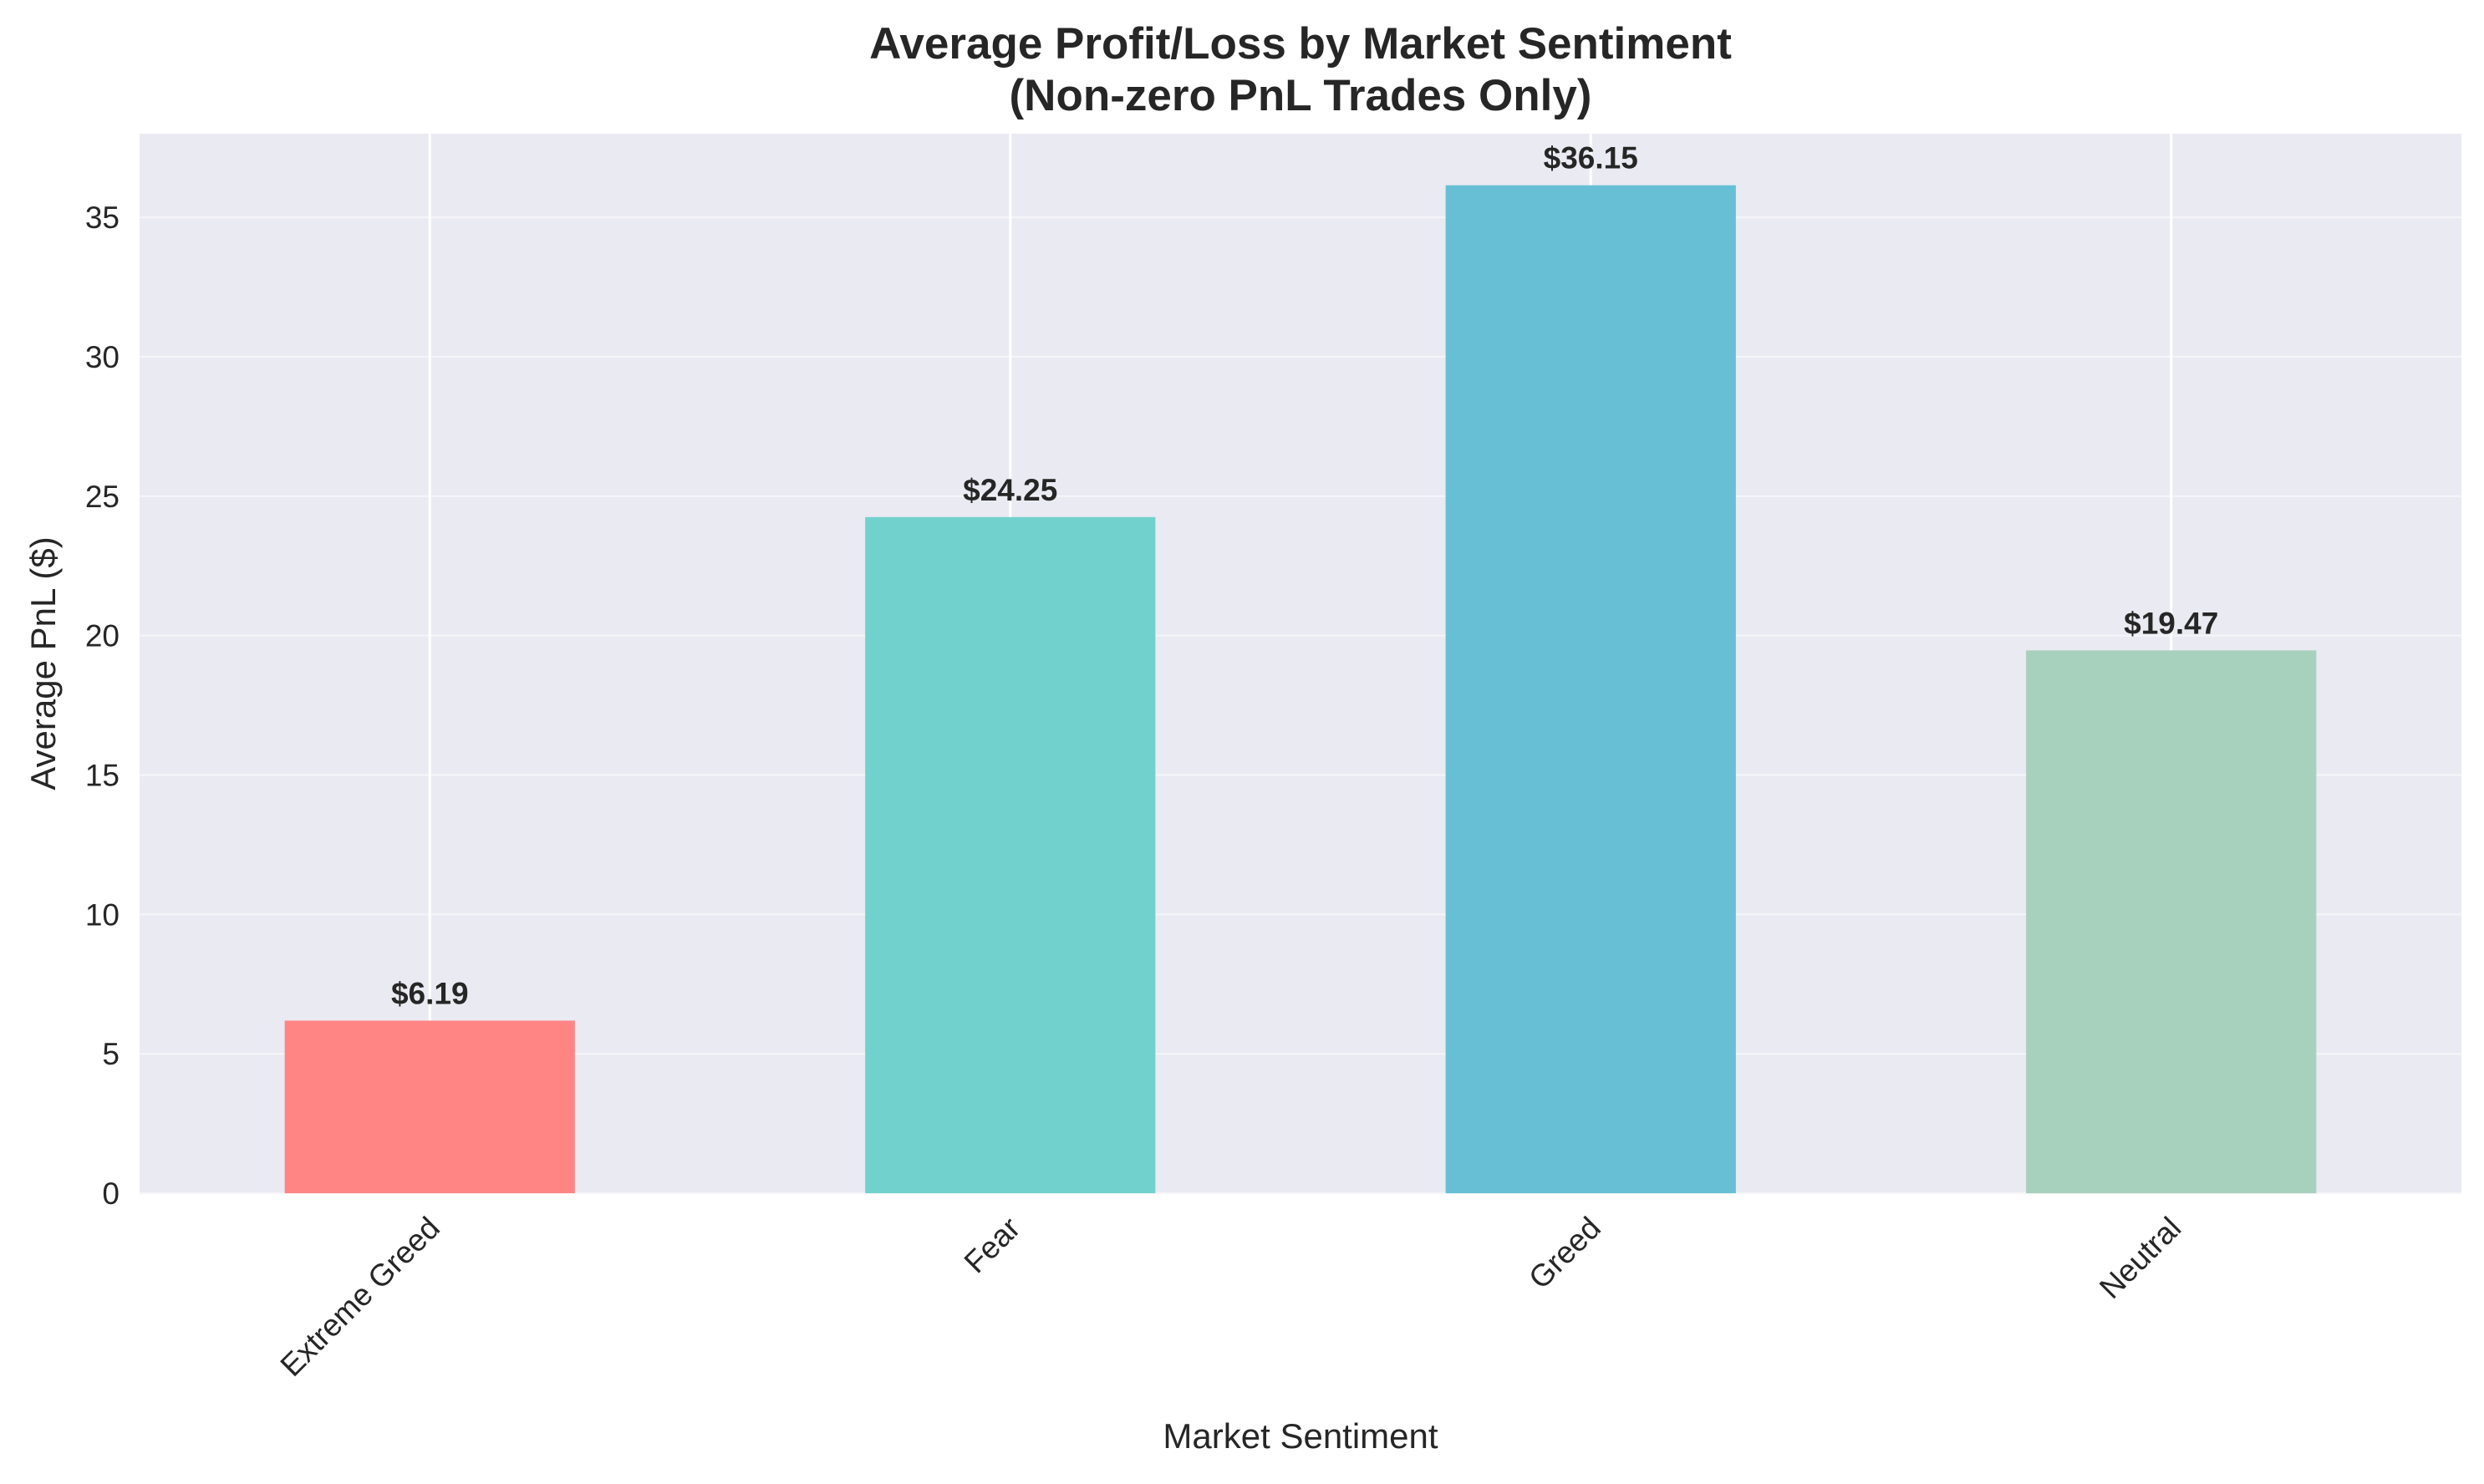 The image size is (2484, 1484). Describe the element at coordinates (102, 218) in the screenshot. I see `y-tick-label: 35` at that location.